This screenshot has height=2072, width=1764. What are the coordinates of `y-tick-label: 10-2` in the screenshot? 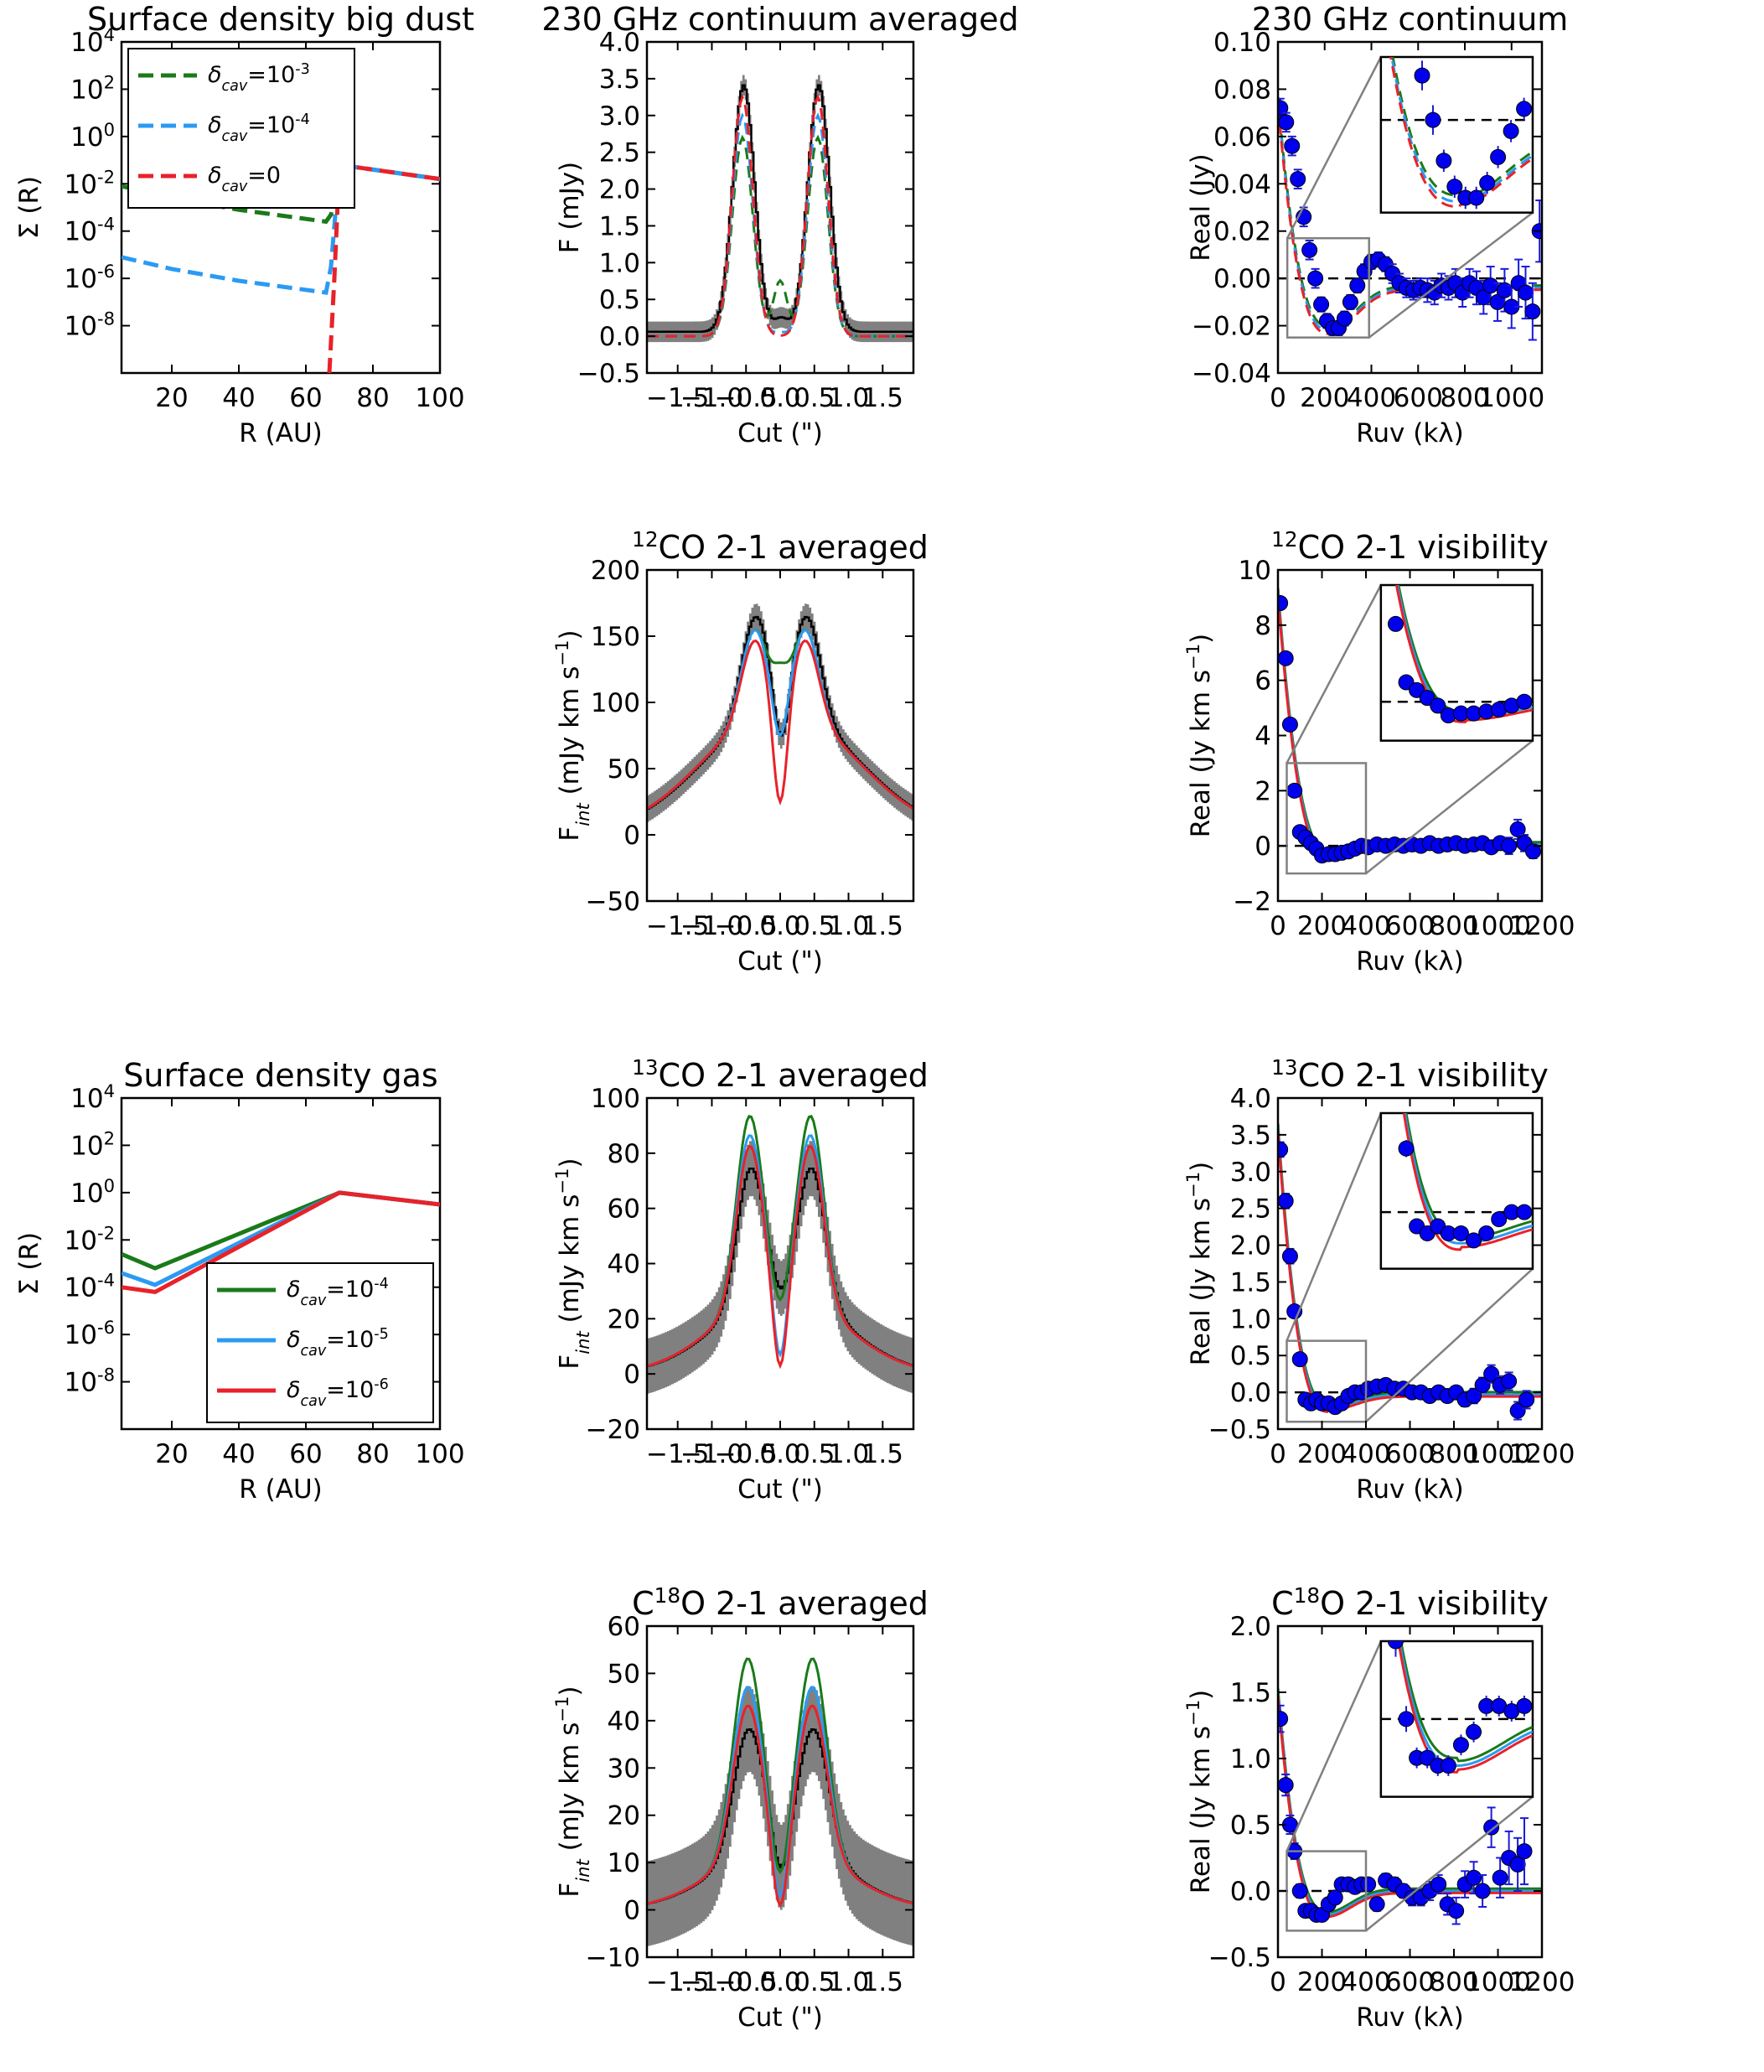 It's located at (90, 183).